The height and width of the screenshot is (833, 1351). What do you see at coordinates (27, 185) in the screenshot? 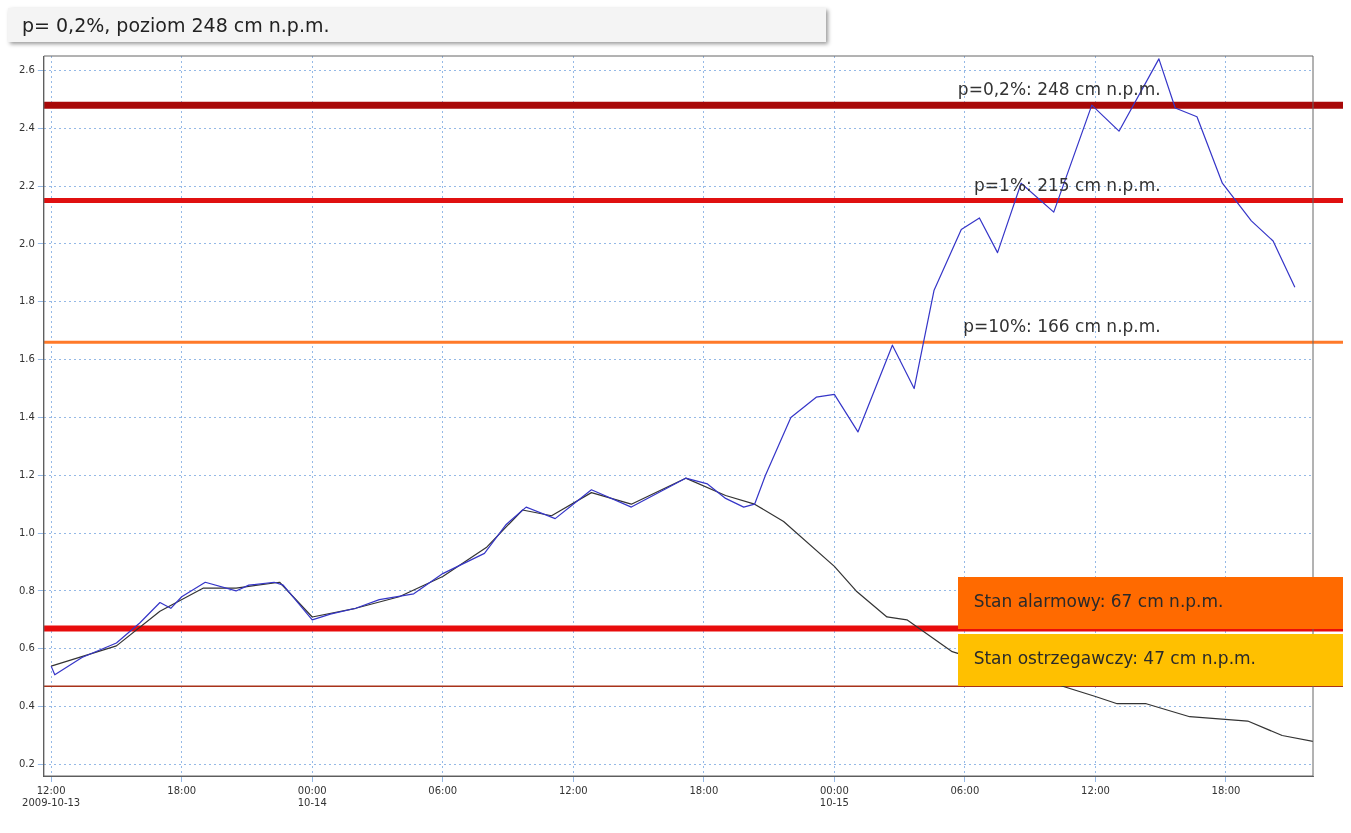
I see `y-tick-label: 2.2` at bounding box center [27, 185].